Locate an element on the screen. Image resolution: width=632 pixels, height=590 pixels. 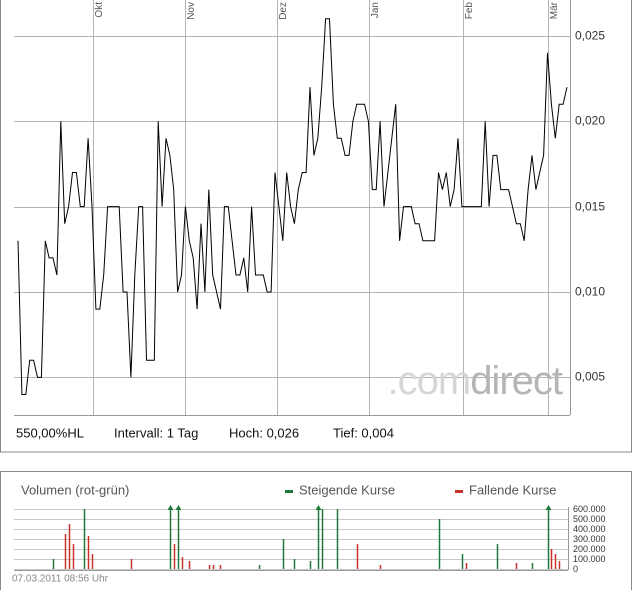
volume-title: Volumen (rot-grün) is located at coordinates (75, 489).